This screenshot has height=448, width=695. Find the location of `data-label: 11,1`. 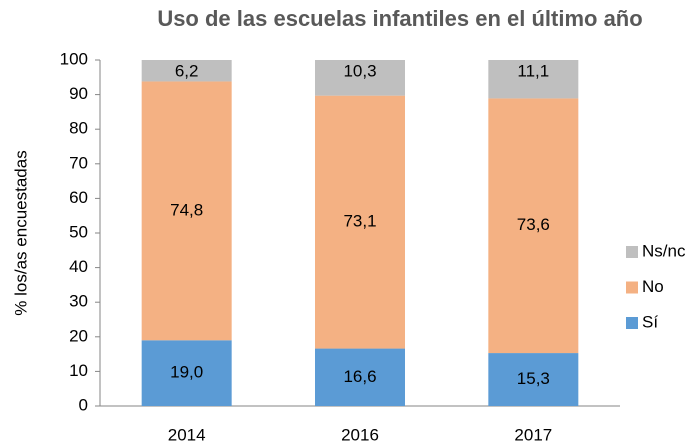

data-label: 11,1 is located at coordinates (533, 70).